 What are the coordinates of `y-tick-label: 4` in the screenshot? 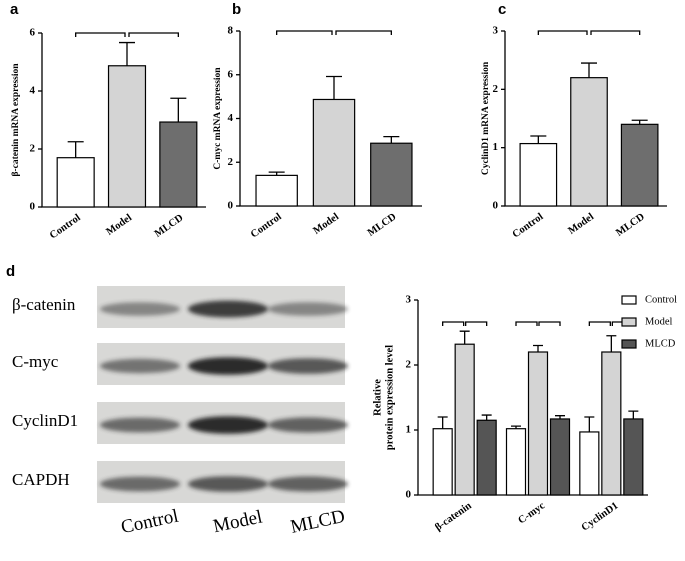 It's located at (231, 118).